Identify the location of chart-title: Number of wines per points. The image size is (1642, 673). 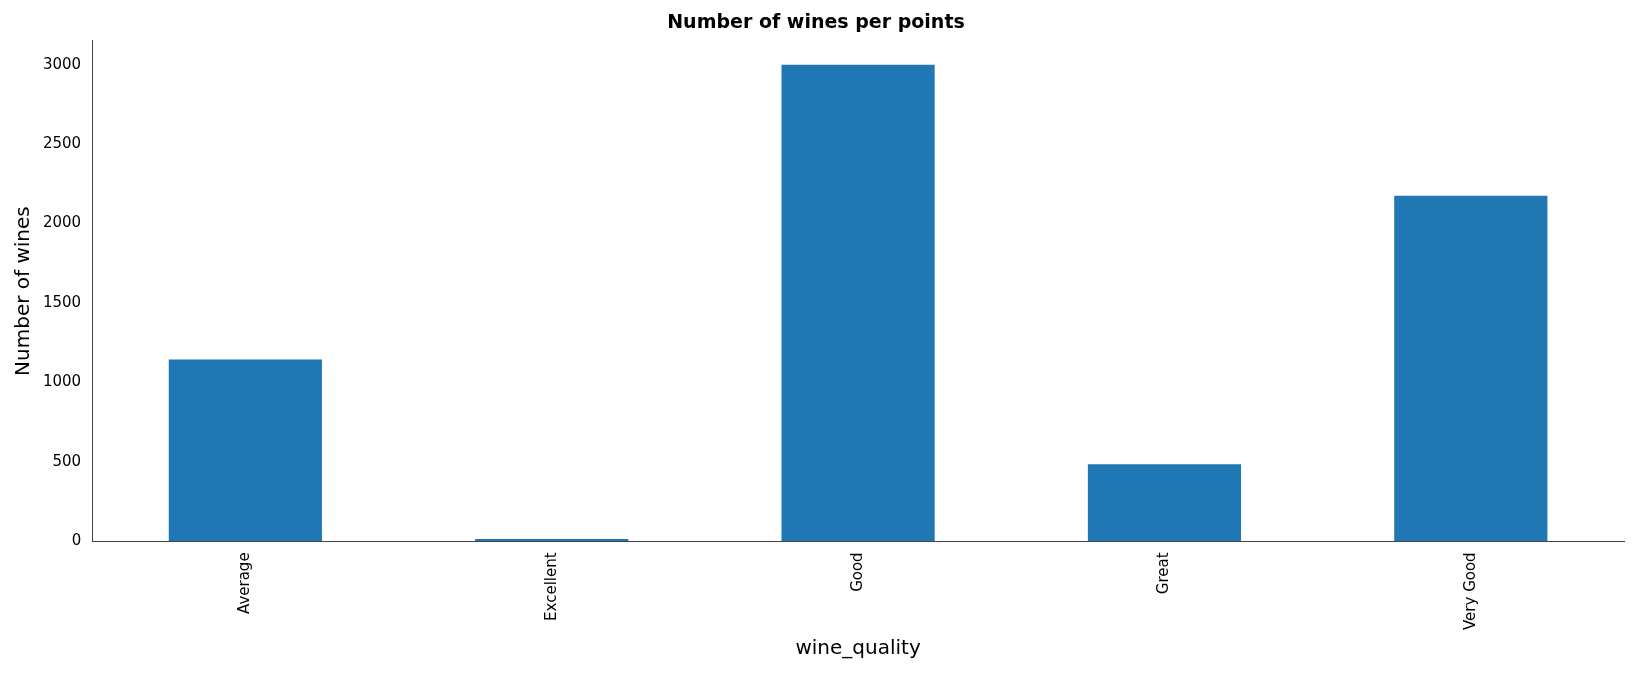
(816, 21).